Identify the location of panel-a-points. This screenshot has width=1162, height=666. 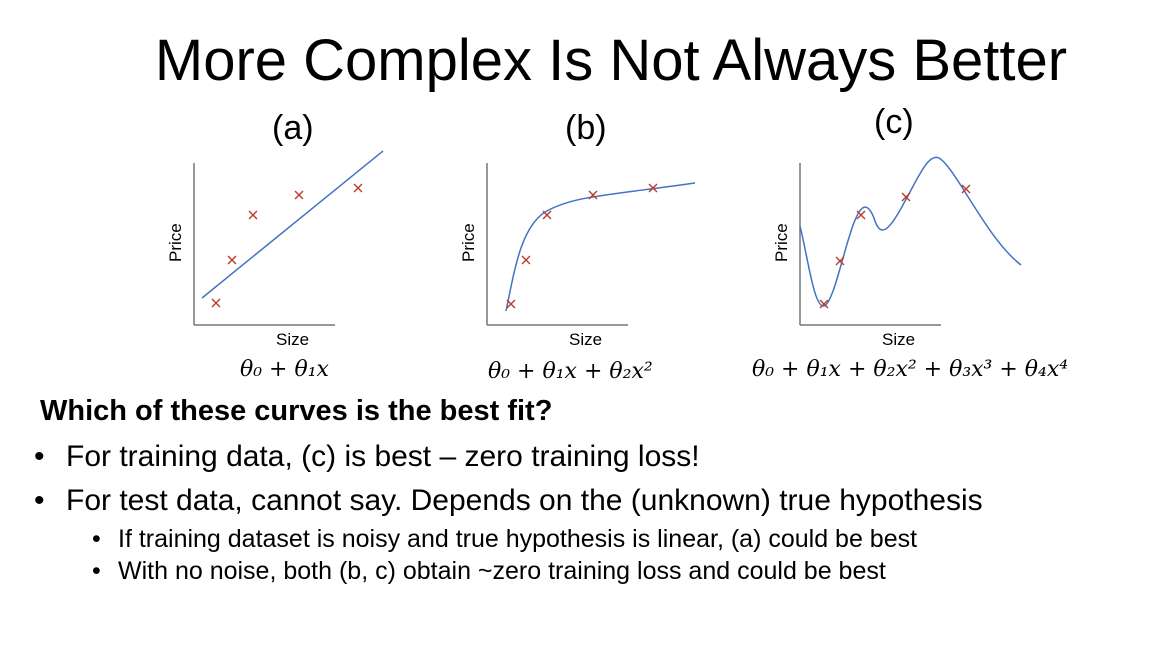
(287, 245).